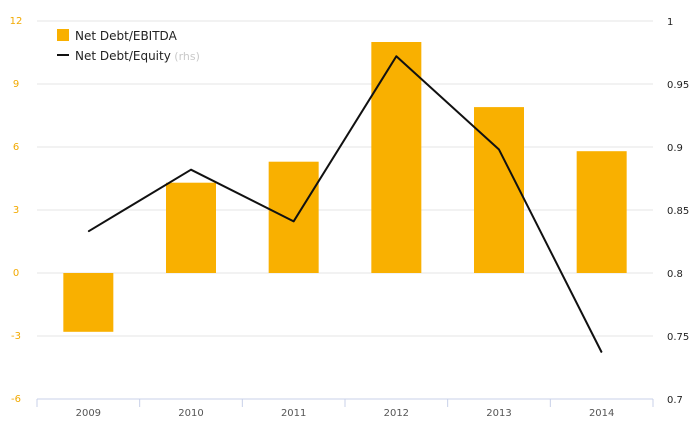 This screenshot has width=700, height=433. I want to click on y-left-tick-label: 3, so click(16, 210).